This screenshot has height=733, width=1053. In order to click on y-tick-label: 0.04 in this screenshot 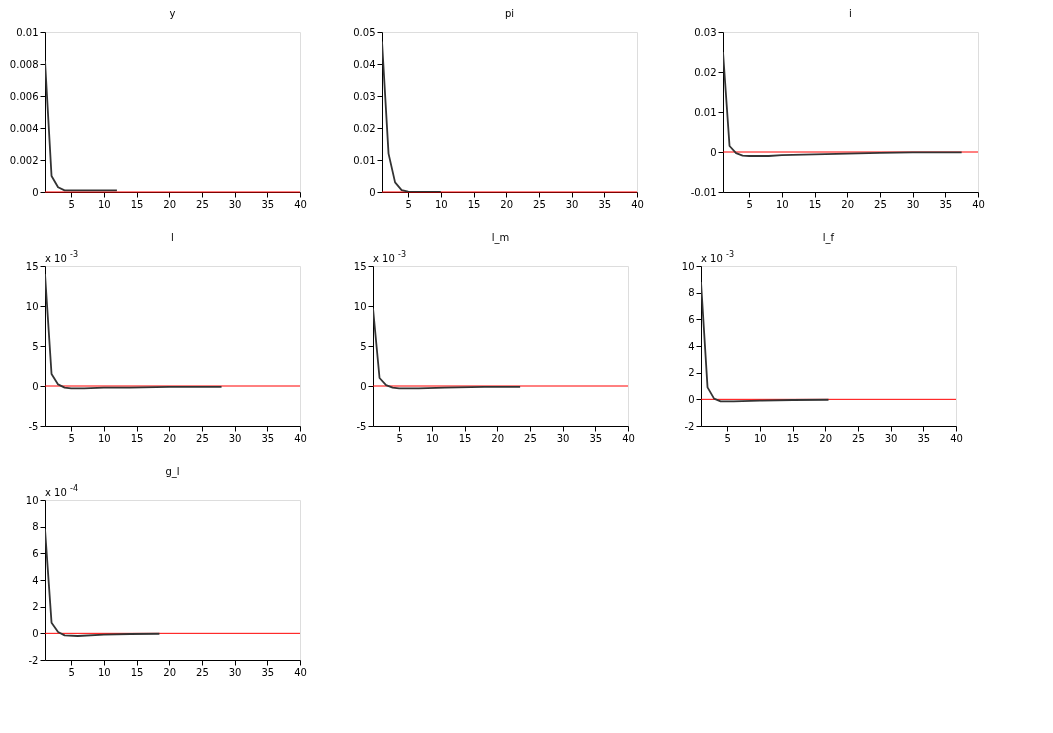, I will do `click(364, 64)`.